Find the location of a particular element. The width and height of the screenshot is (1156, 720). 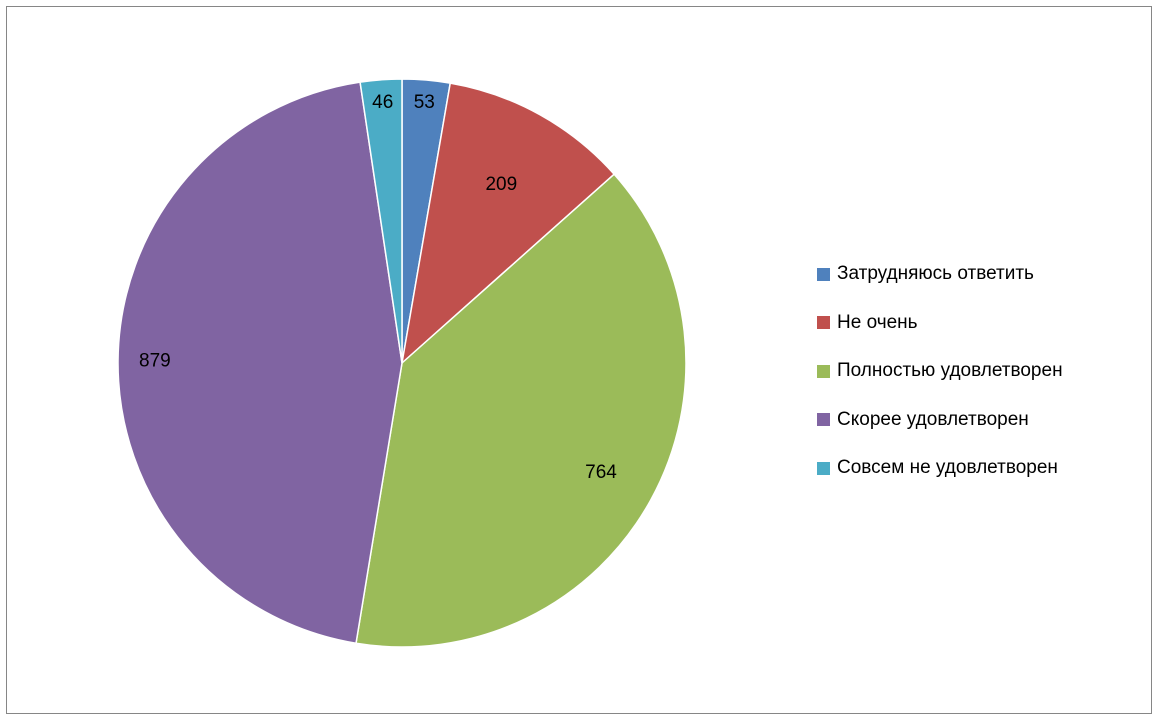

legend-label: Затрудняюсь ответить is located at coordinates (935, 273).